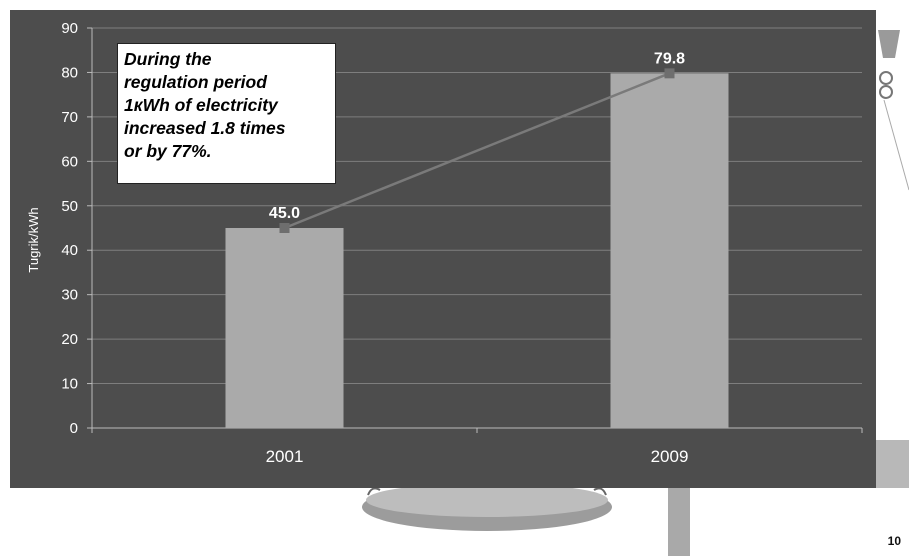  Describe the element at coordinates (69, 339) in the screenshot. I see `y-tick-label: 20` at that location.